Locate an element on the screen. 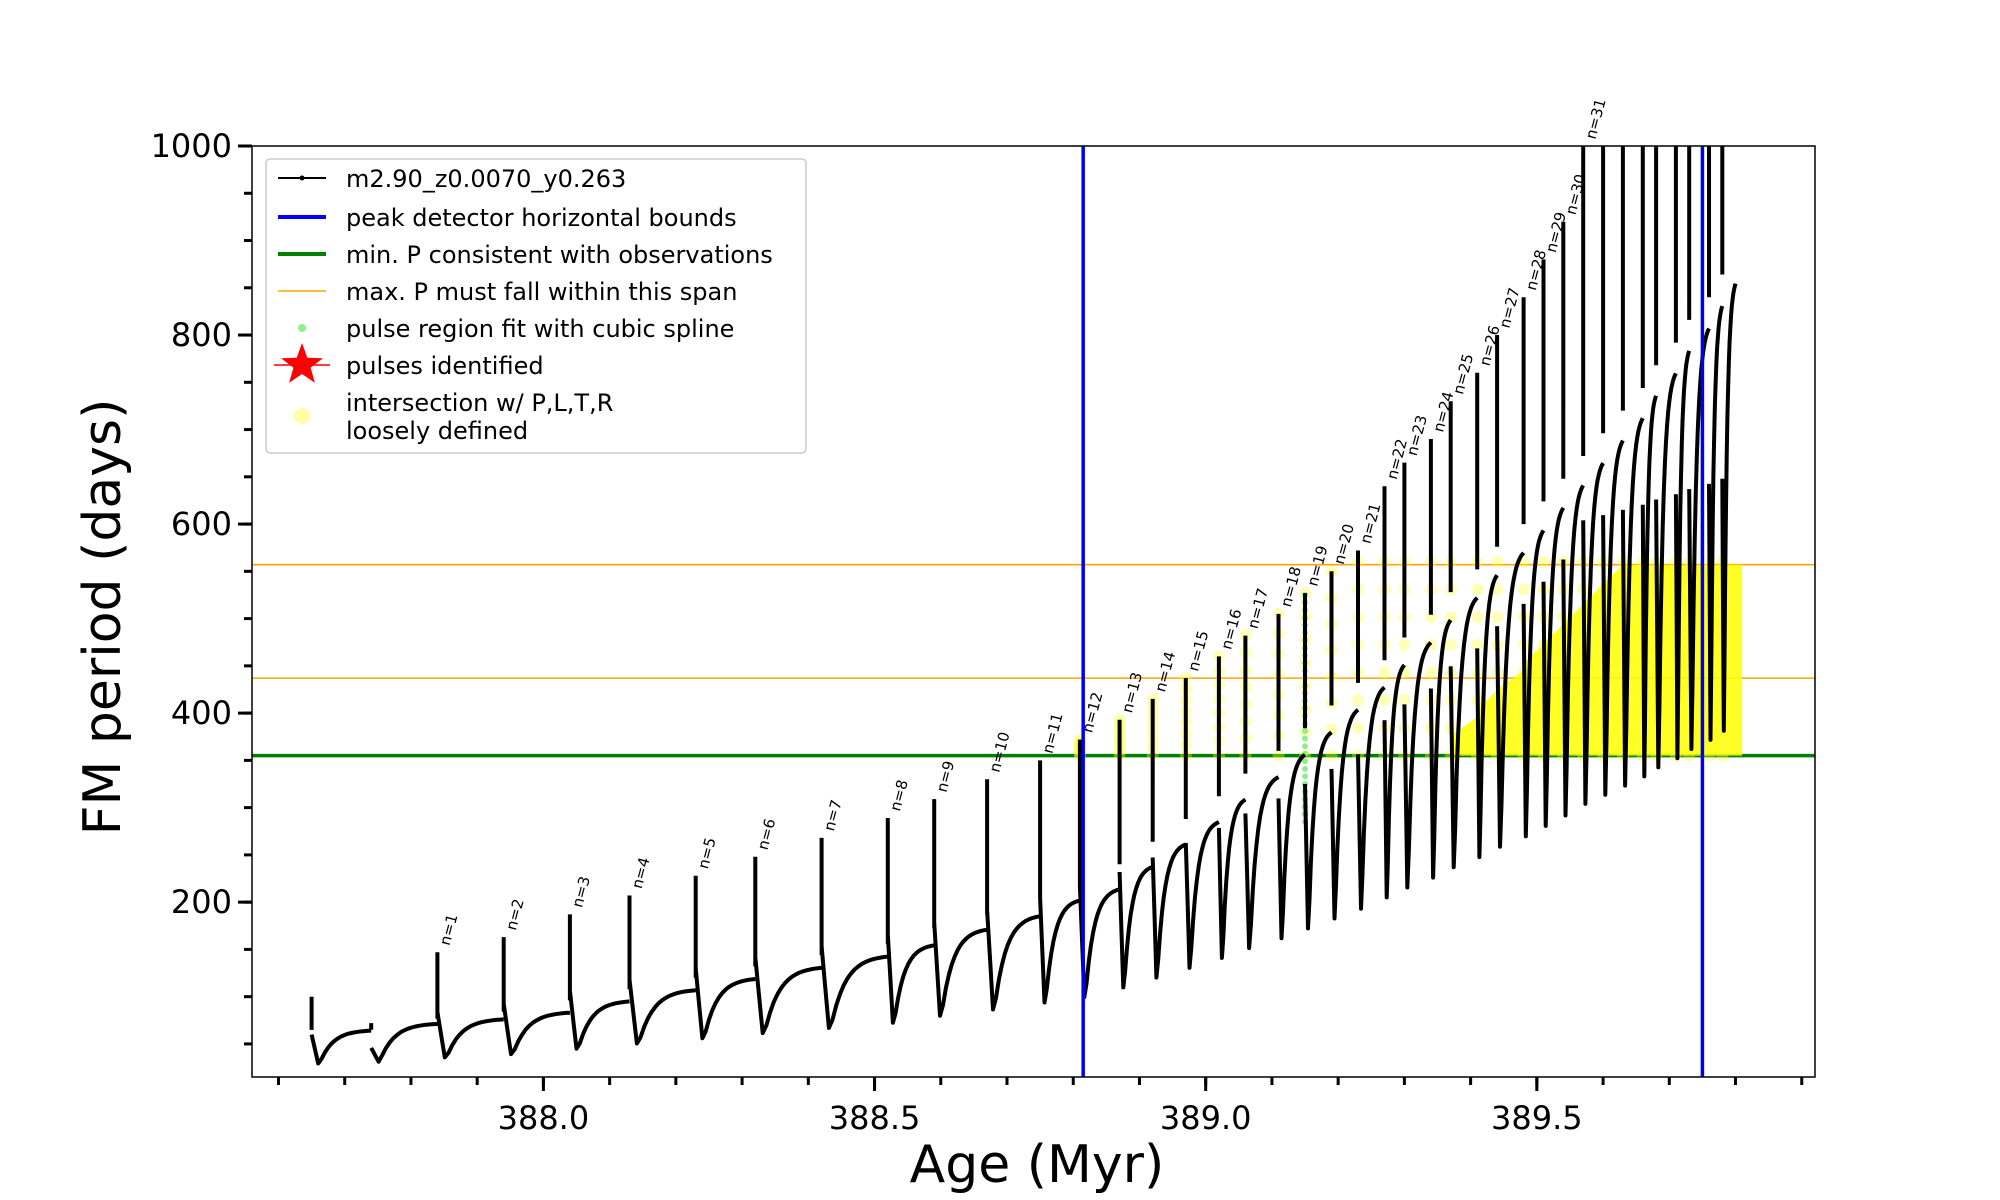 The image size is (2000, 1200). x-tick-label: 388.5 is located at coordinates (875, 1118).